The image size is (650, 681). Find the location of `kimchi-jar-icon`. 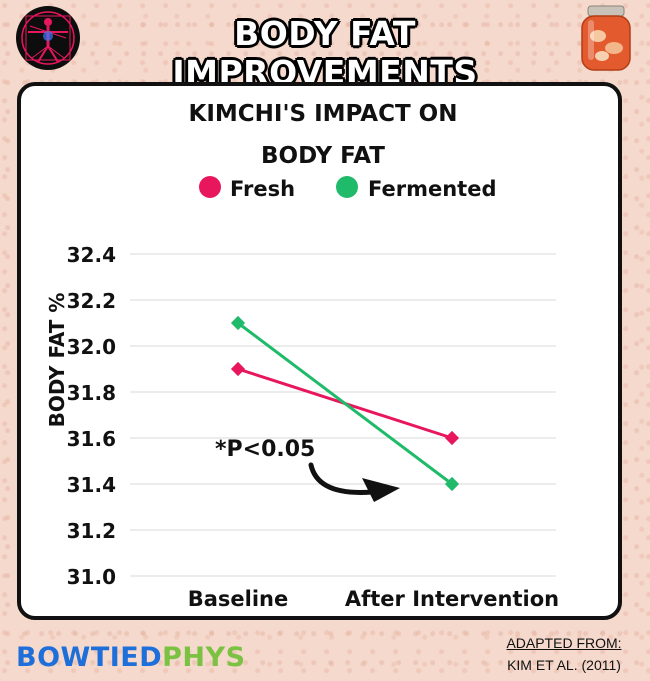

kimchi-jar-icon is located at coordinates (606, 39).